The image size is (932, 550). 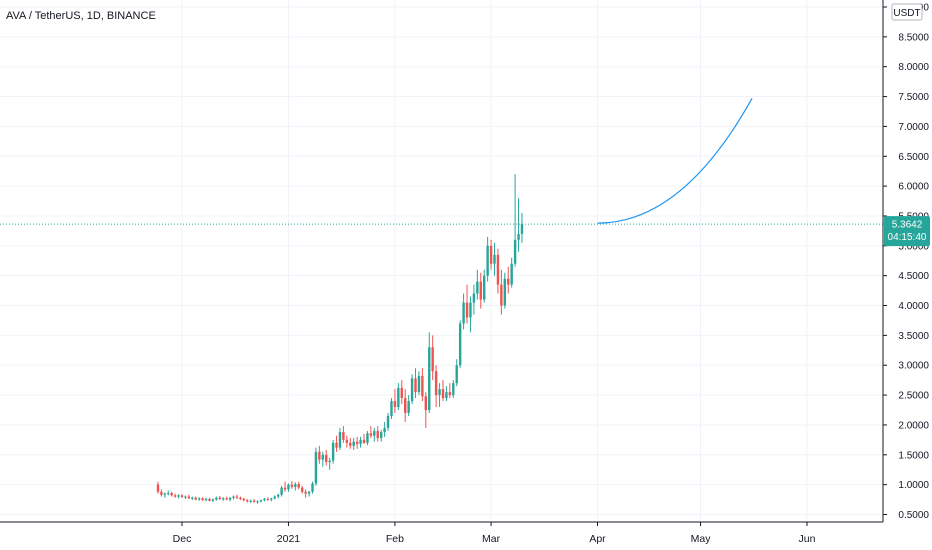 What do you see at coordinates (907, 12) in the screenshot?
I see `currency-selector-box` at bounding box center [907, 12].